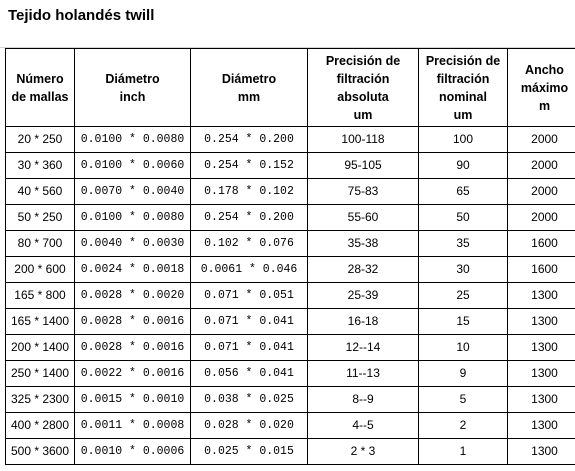 The height and width of the screenshot is (471, 575). What do you see at coordinates (40, 269) in the screenshot?
I see `mesh-count-cell: 200 * 600` at bounding box center [40, 269].